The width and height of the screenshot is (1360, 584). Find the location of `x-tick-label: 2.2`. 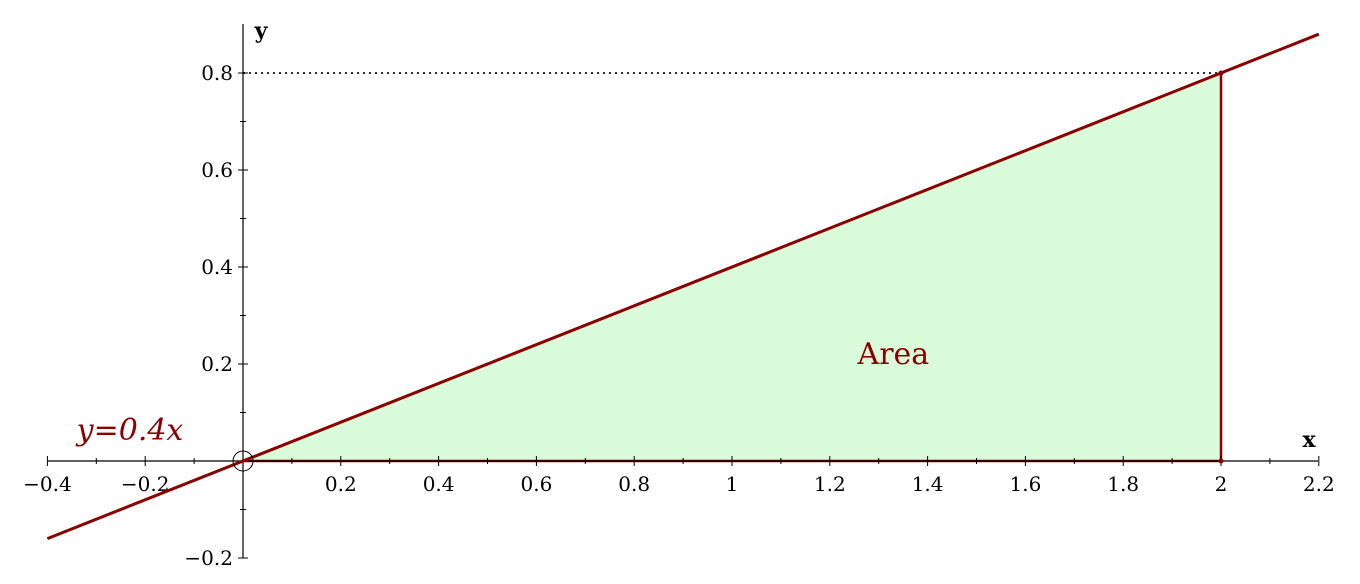

x-tick-label: 2.2 is located at coordinates (1319, 484).